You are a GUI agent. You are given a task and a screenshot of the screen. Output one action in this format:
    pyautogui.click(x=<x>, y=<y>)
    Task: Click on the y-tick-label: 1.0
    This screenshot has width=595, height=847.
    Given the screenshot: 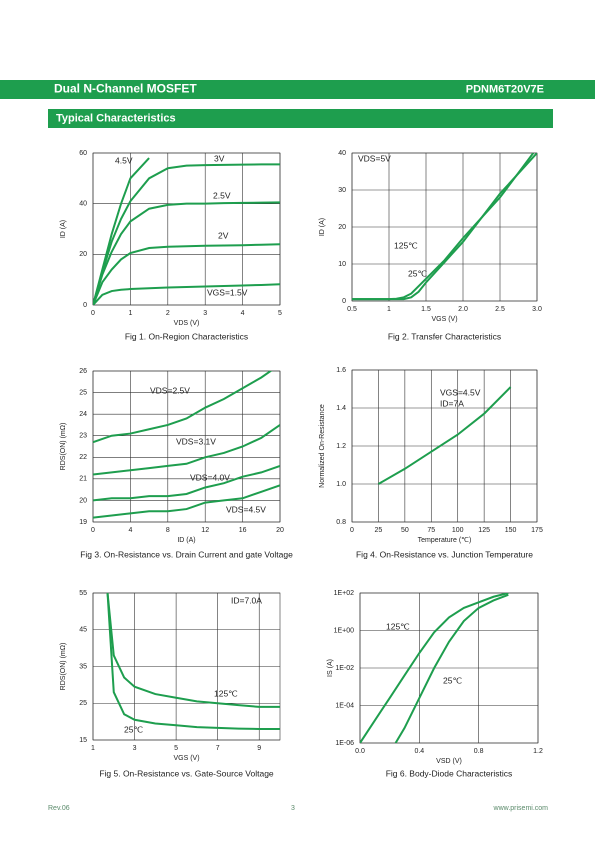 What is the action you would take?
    pyautogui.click(x=341, y=484)
    